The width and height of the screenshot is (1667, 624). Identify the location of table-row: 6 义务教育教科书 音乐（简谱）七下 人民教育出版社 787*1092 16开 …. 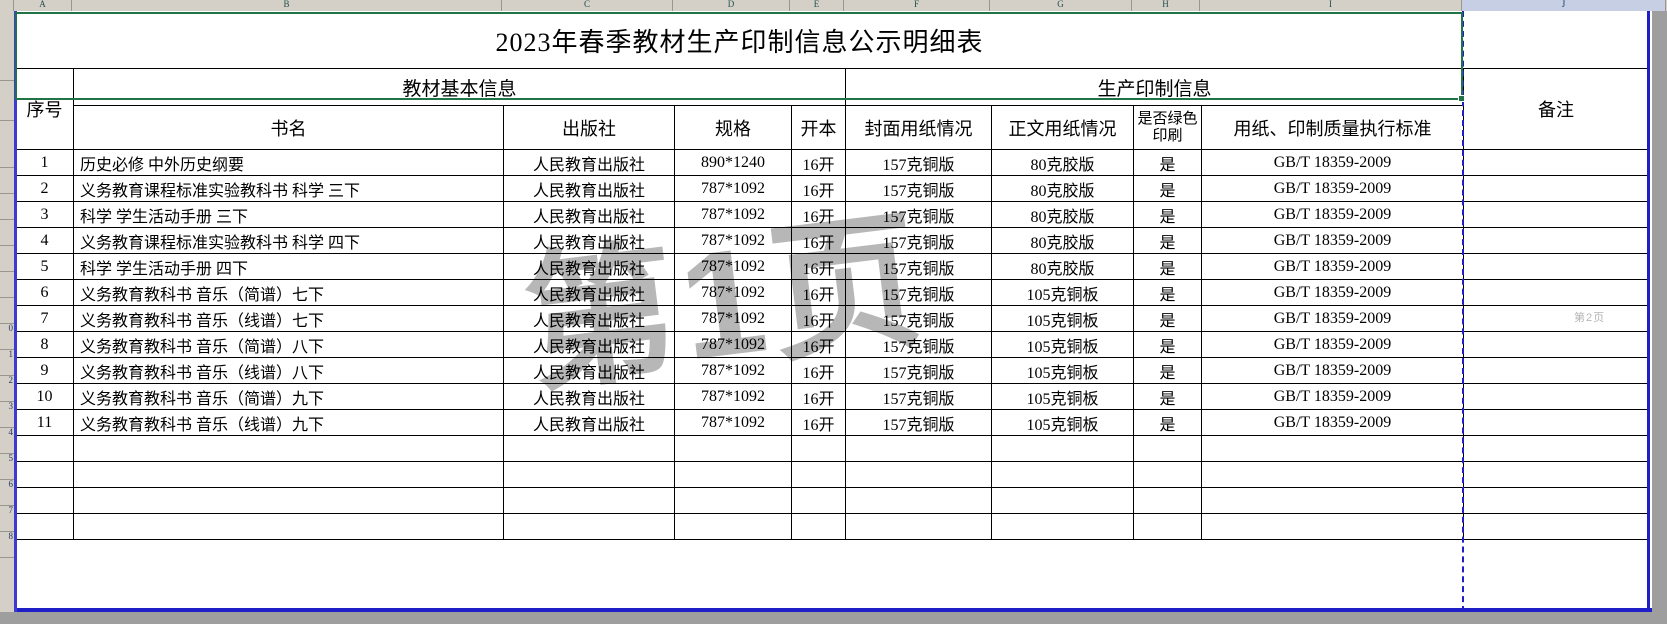
(832, 292).